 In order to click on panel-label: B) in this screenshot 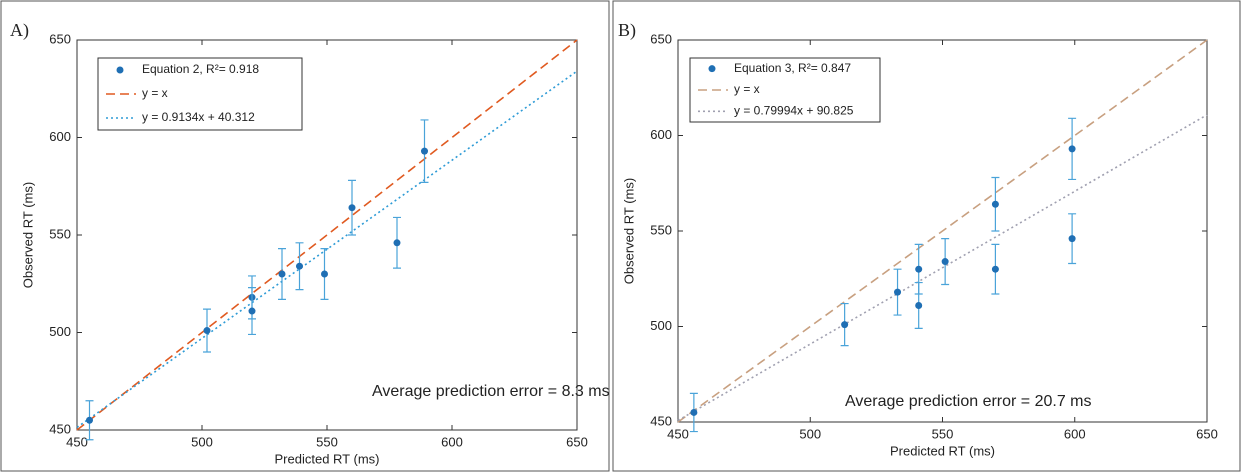, I will do `click(627, 30)`.